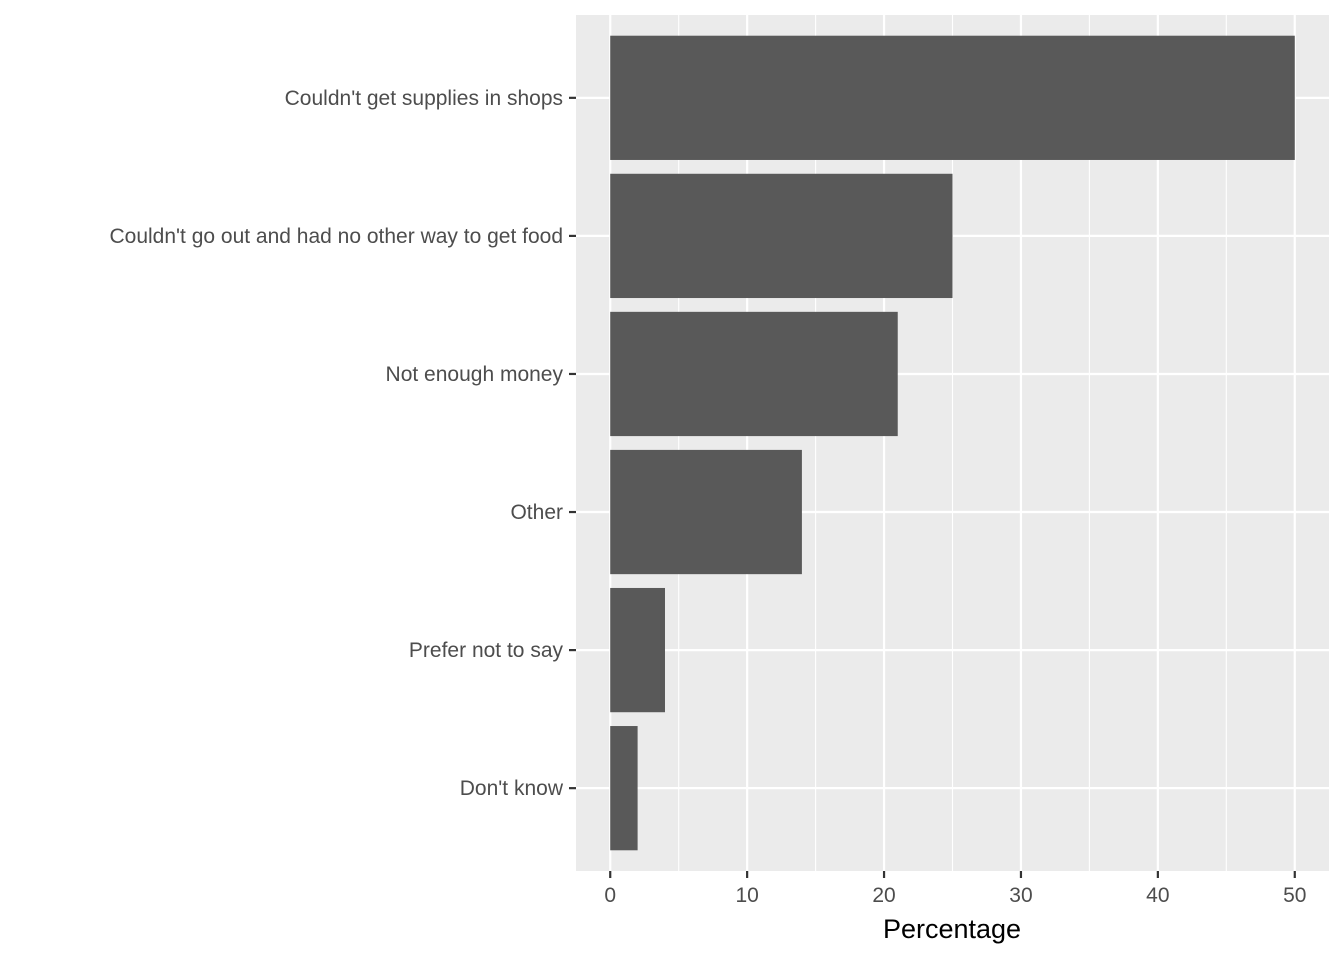 The image size is (1344, 960). I want to click on x-axis-title: Percentage, so click(952, 929).